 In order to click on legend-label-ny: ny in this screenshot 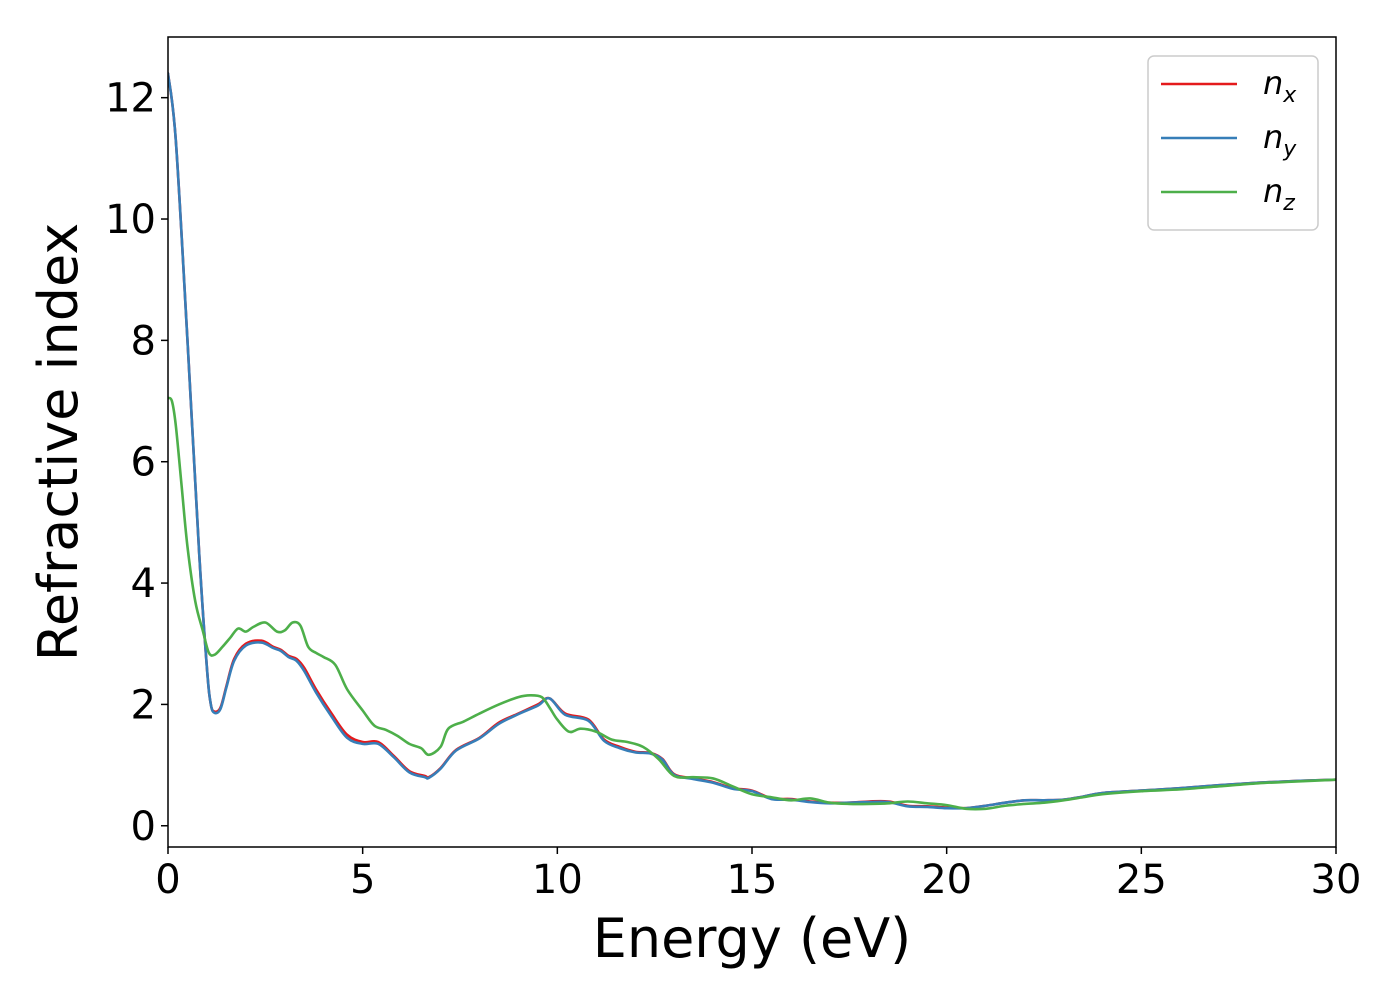, I will do `click(1280, 140)`.